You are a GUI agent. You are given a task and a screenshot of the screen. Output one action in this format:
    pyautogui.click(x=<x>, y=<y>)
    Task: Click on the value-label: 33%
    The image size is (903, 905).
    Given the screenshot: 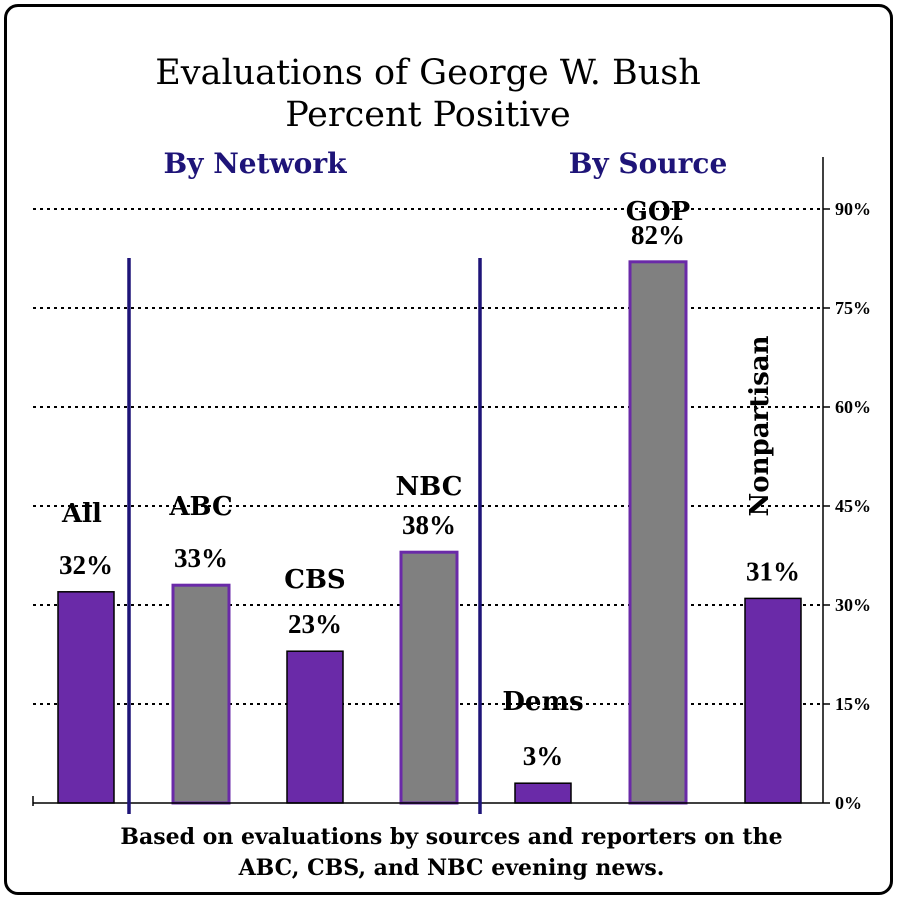 What is the action you would take?
    pyautogui.click(x=201, y=558)
    